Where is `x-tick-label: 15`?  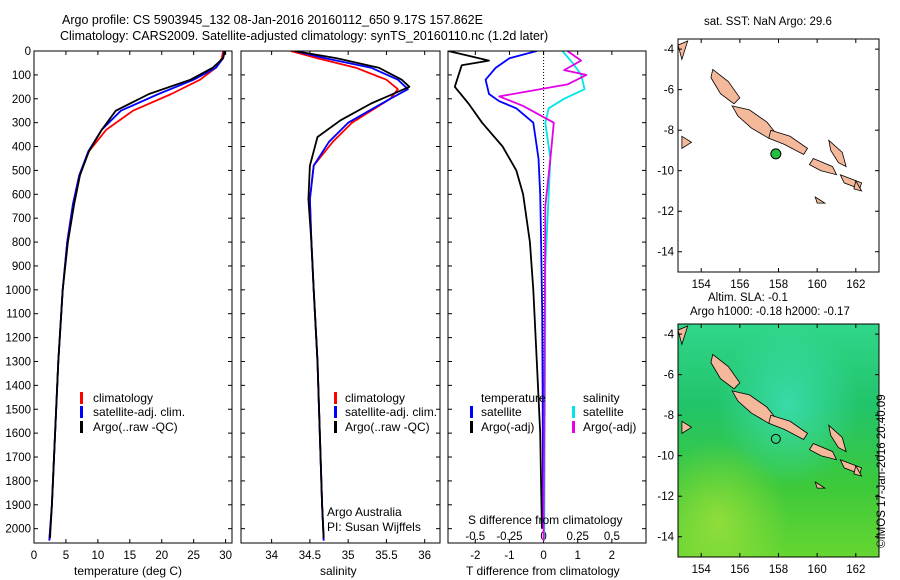 x-tick-label: 15 is located at coordinates (129, 556).